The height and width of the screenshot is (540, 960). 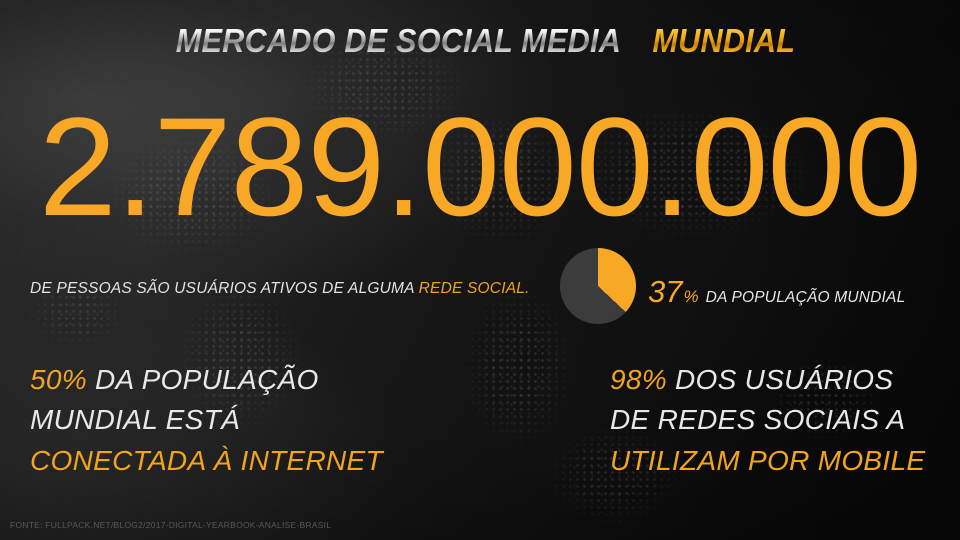 I want to click on stat-left-value: 50%, so click(x=58, y=379).